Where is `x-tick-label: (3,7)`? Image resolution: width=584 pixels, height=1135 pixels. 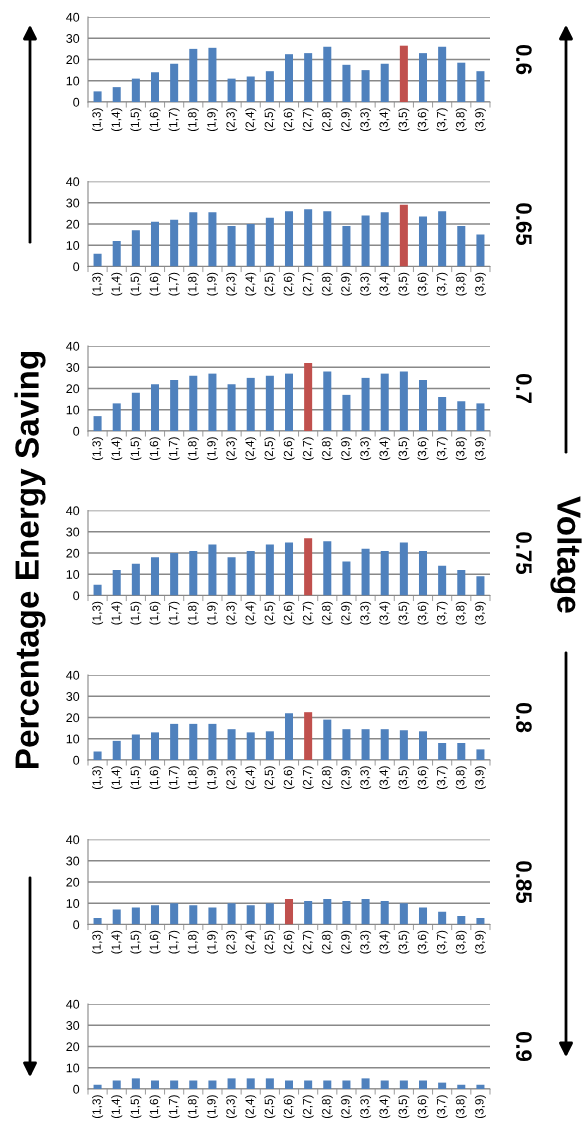 x-tick-label: (3,7) is located at coordinates (442, 120).